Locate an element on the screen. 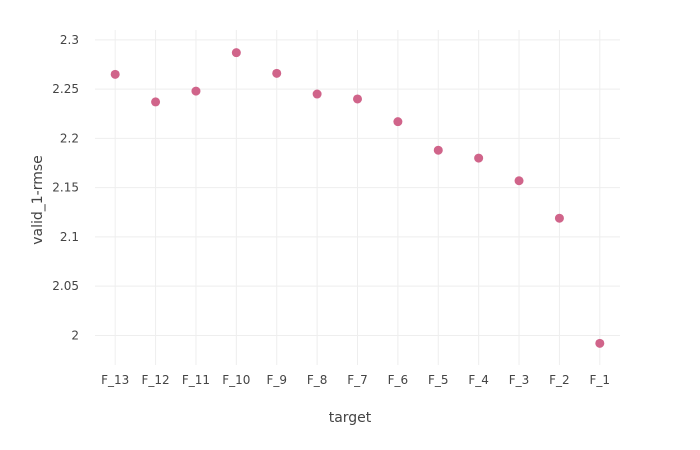 Image resolution: width=700 pixels, height=450 pixels. y-tick-labels: 2 2.05 2.1 2.15 2.2 2.25 2.3 is located at coordinates (65, 188).